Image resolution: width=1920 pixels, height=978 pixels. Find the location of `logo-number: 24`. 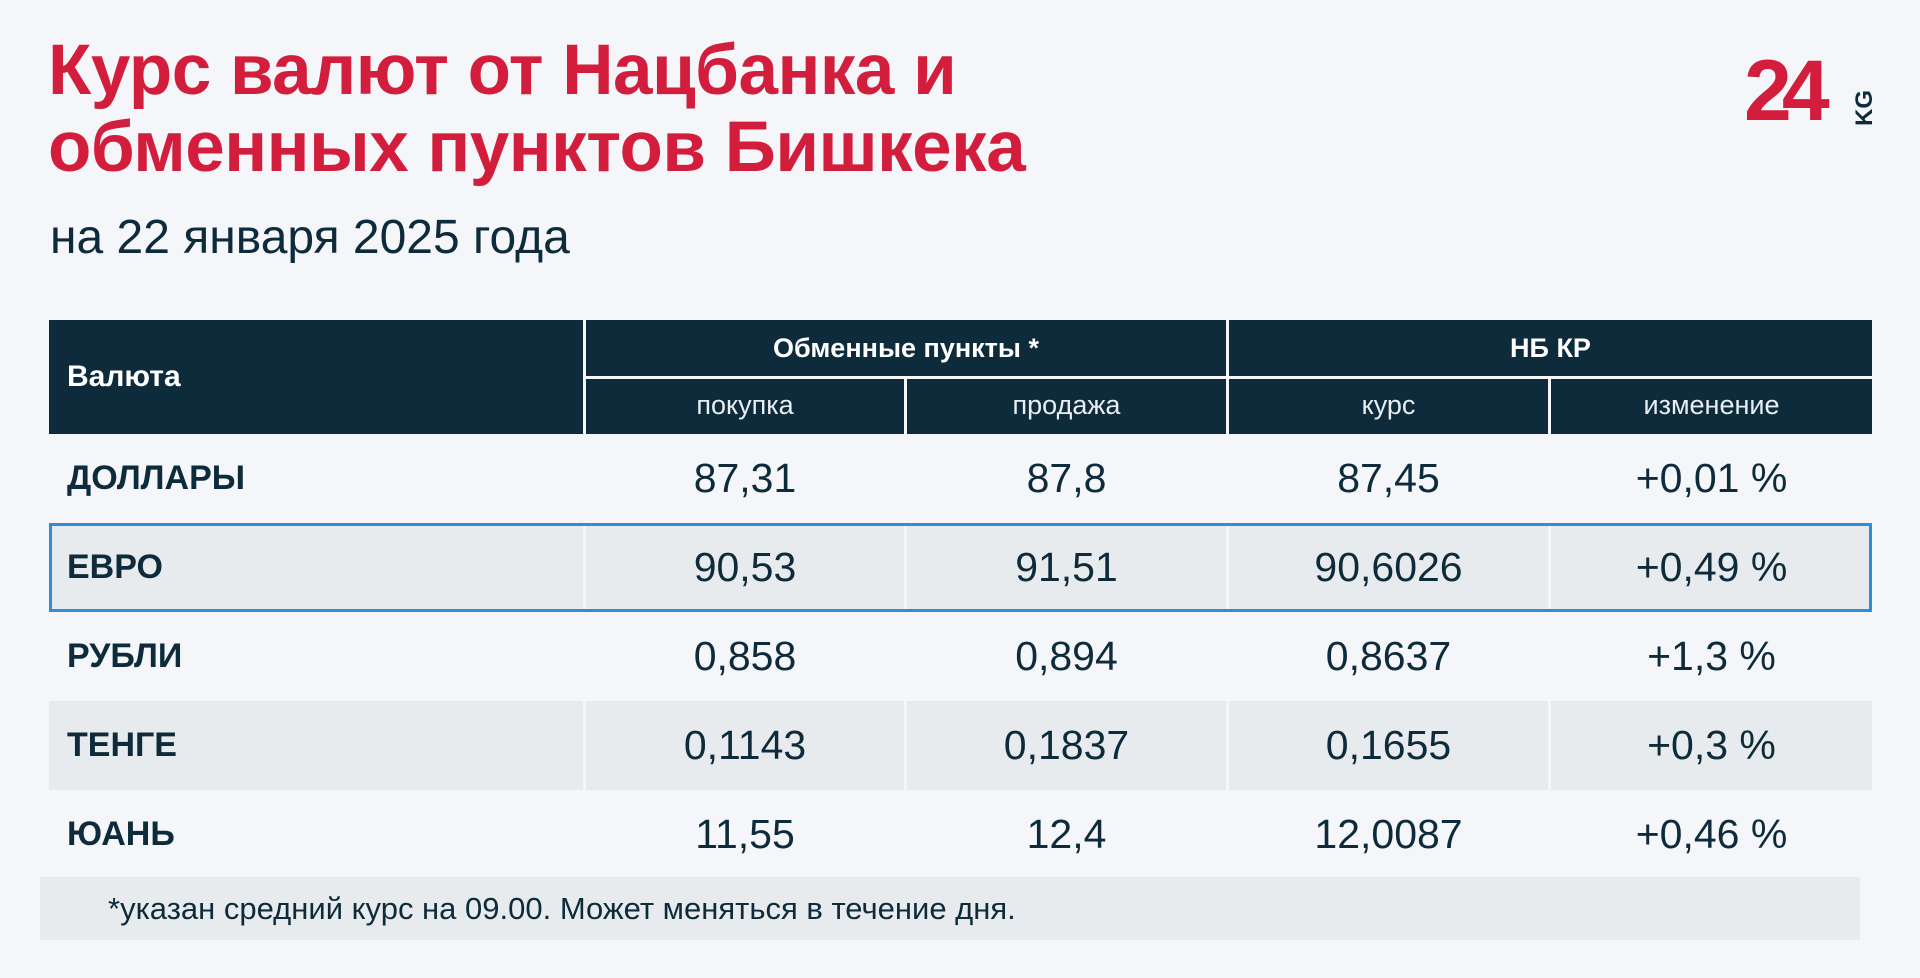

logo-number: 24 is located at coordinates (1787, 88).